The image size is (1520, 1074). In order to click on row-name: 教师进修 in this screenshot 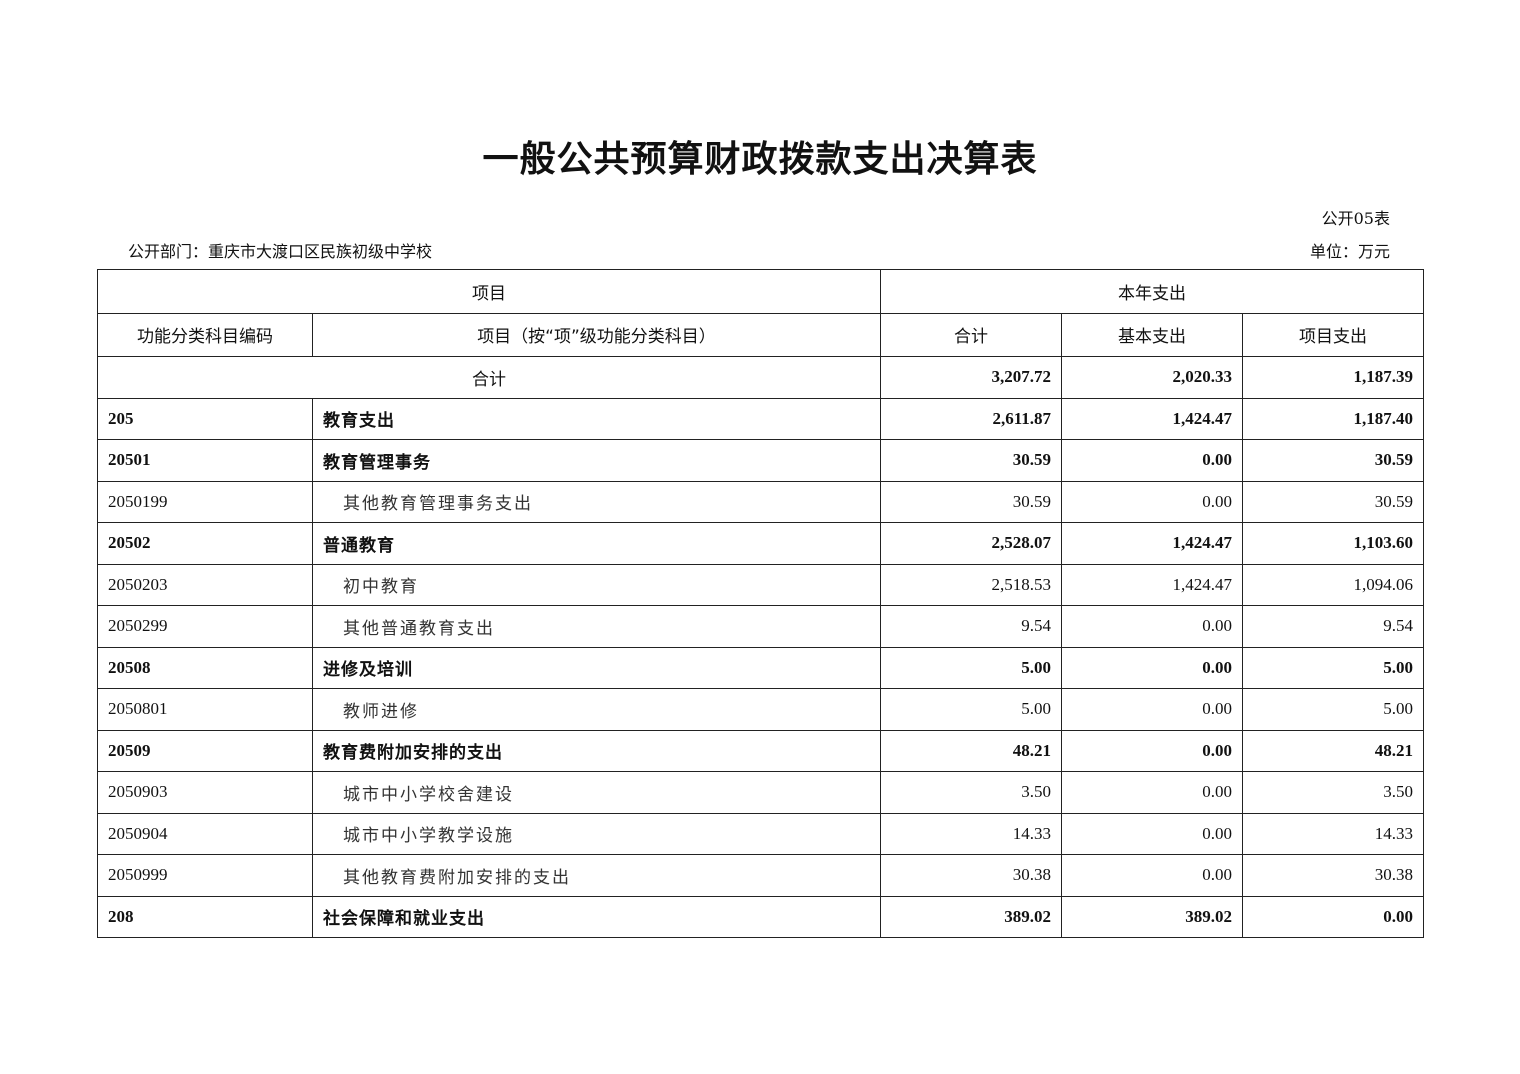, I will do `click(596, 709)`.